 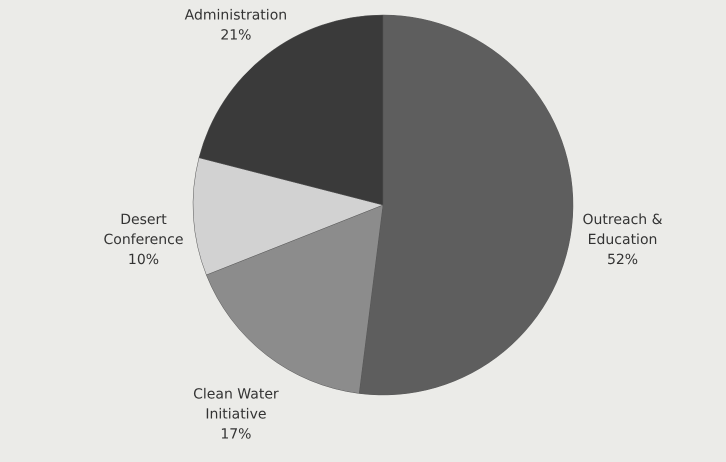 What do you see at coordinates (236, 15) in the screenshot?
I see `slice-label: Administration` at bounding box center [236, 15].